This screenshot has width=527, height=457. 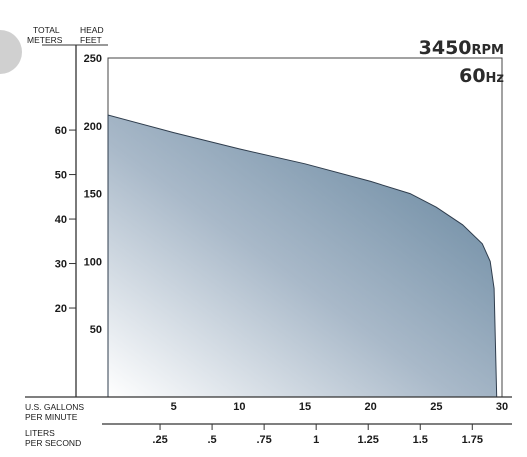 What do you see at coordinates (92, 30) in the screenshot?
I see `head-title-line1: HEAD` at bounding box center [92, 30].